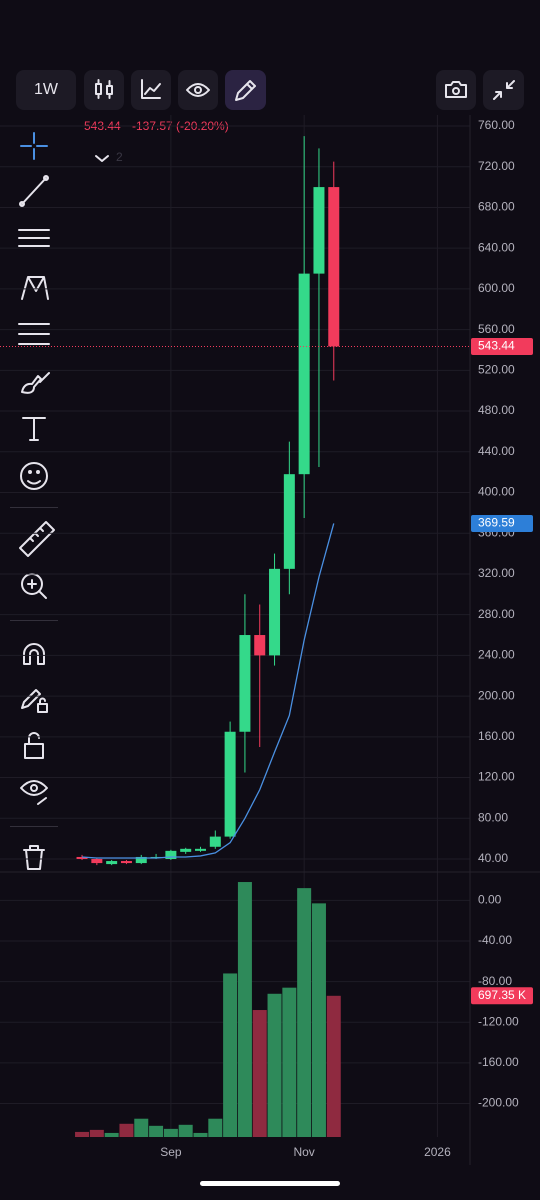  Describe the element at coordinates (34, 586) in the screenshot. I see `zoom-tool` at that location.